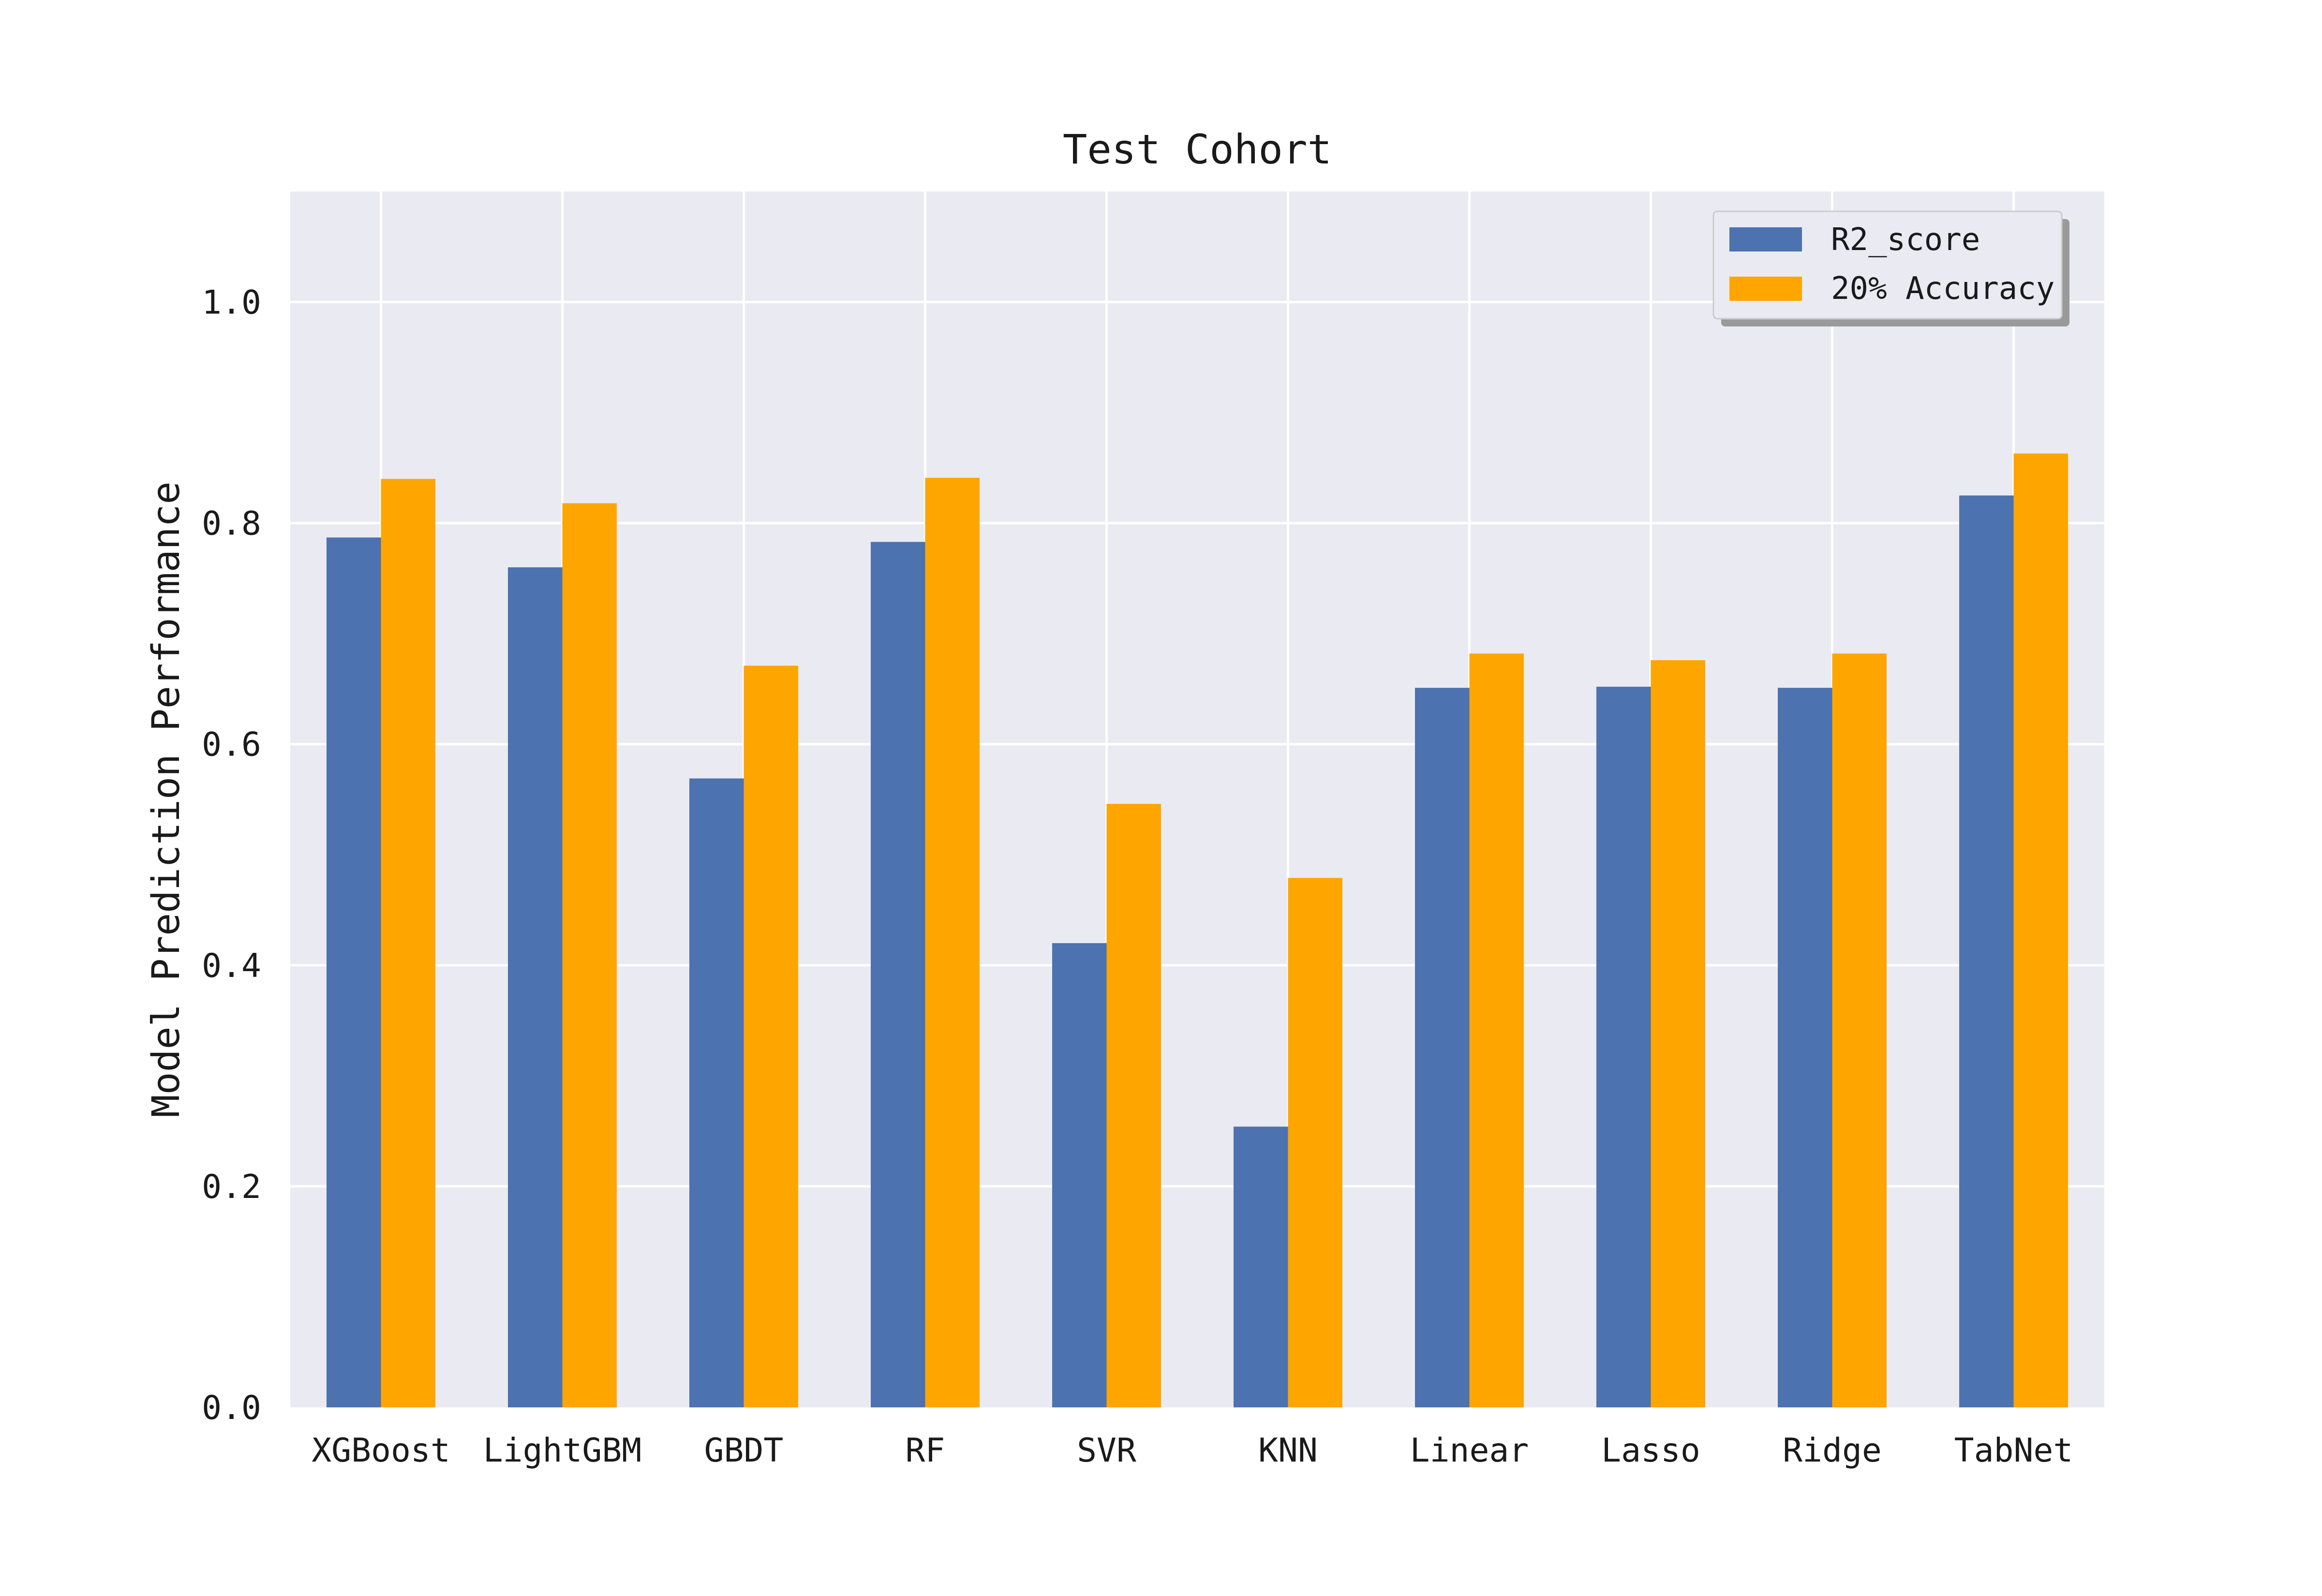 This screenshot has width=2322, height=1596. I want to click on x-tick-label: Linear, so click(1469, 1451).